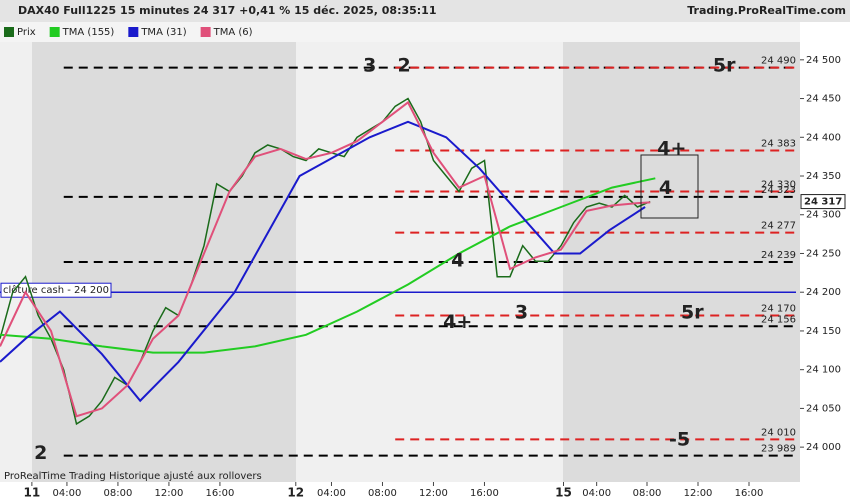 The height and width of the screenshot is (500, 850). What do you see at coordinates (778, 61) in the screenshot?
I see `level-label: 24 490` at bounding box center [778, 61].